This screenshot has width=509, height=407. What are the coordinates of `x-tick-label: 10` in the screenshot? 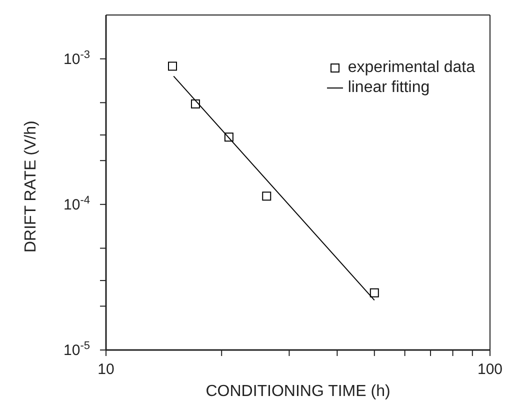 It's located at (106, 369).